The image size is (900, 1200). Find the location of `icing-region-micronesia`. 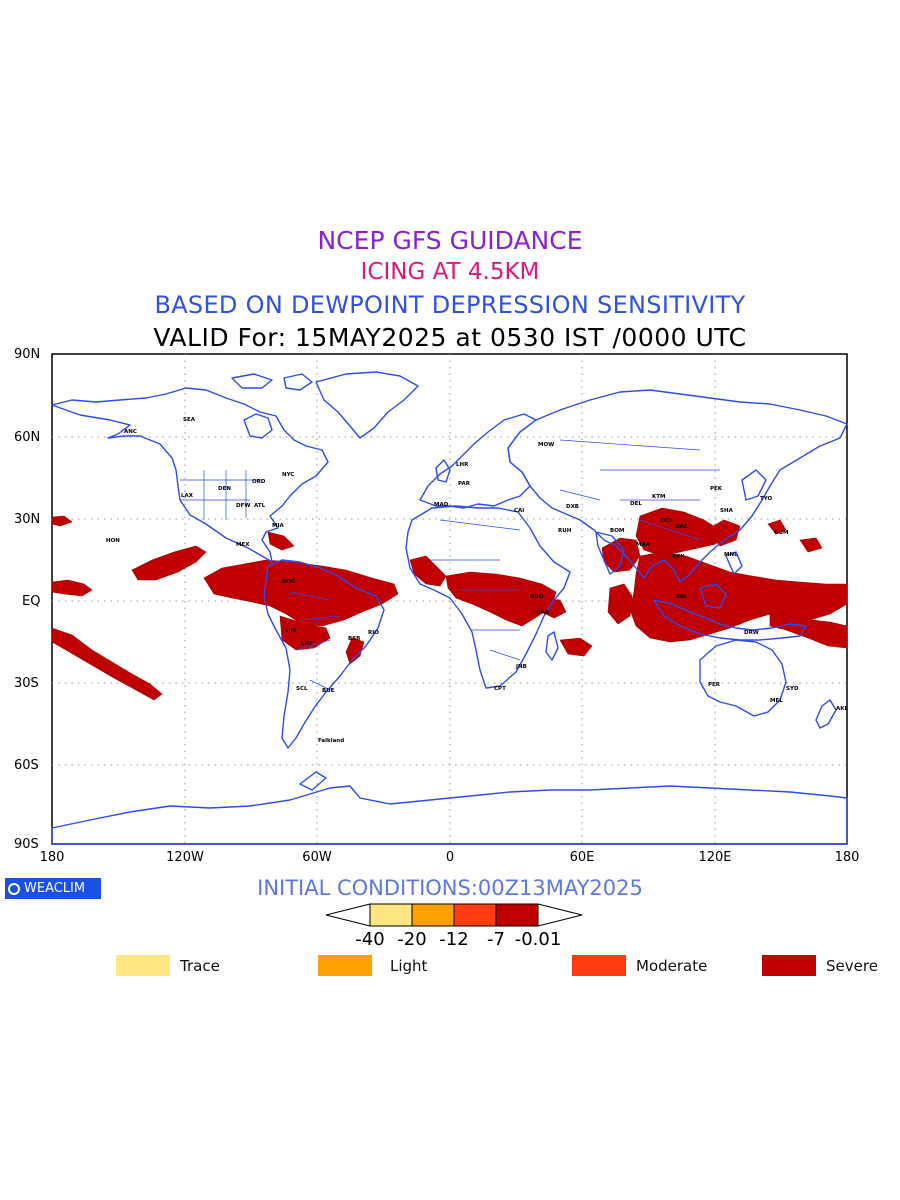

icing-region-micronesia is located at coordinates (811, 545).